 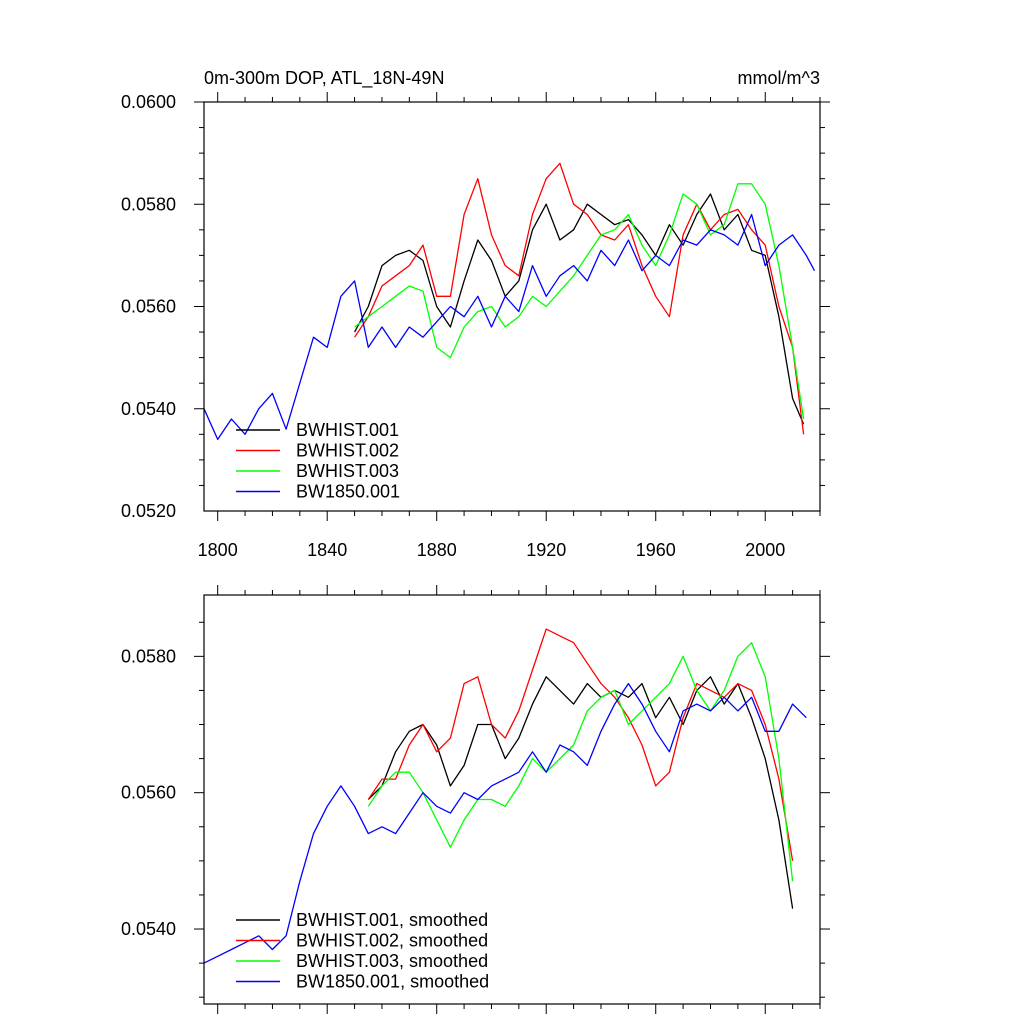 What do you see at coordinates (546, 550) in the screenshot?
I see `x-tick-label: 1920` at bounding box center [546, 550].